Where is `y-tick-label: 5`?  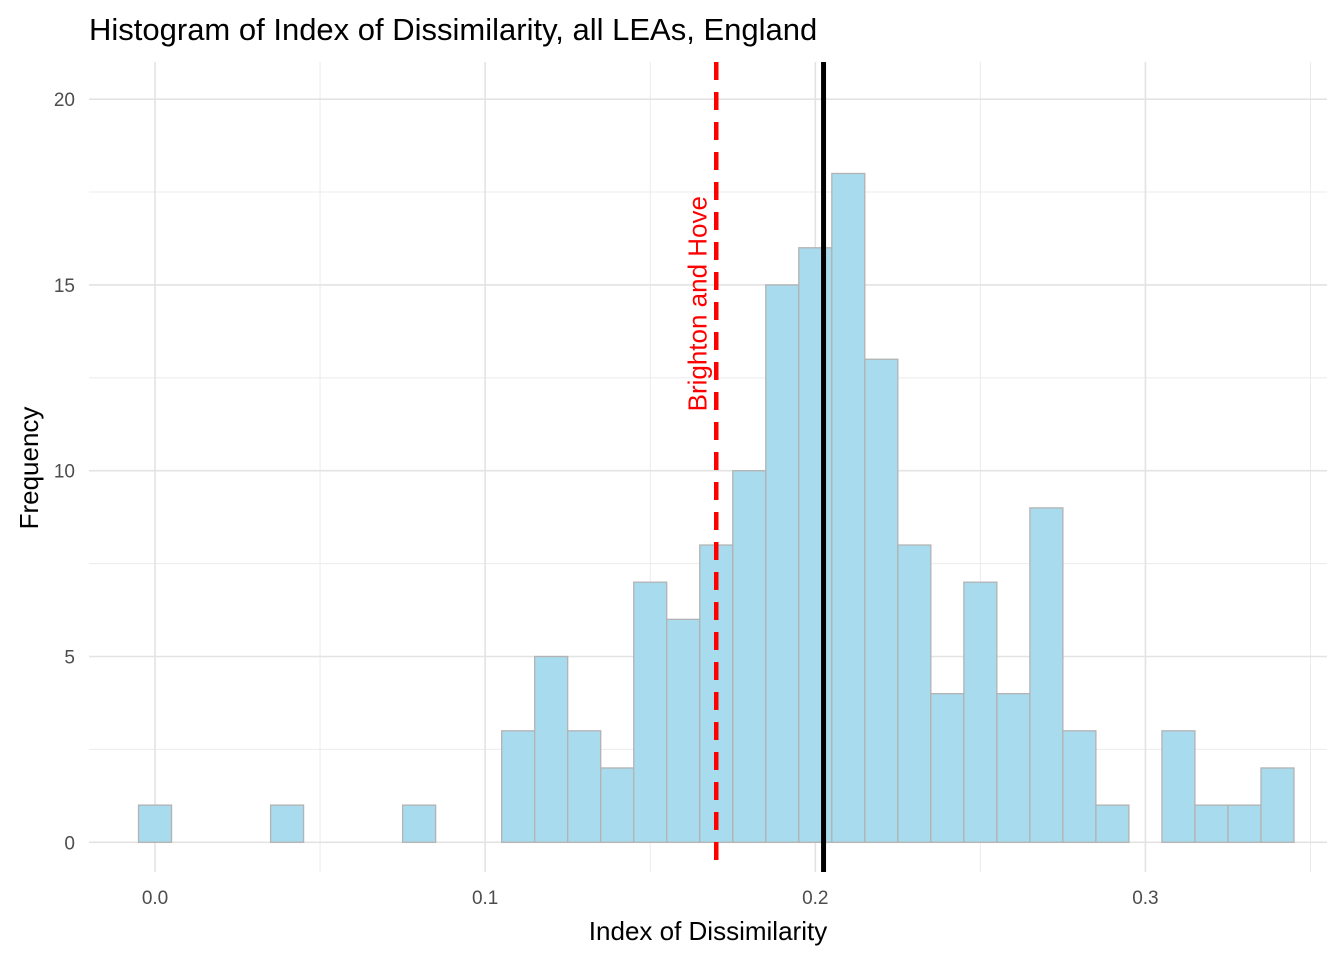 y-tick-label: 5 is located at coordinates (69, 657).